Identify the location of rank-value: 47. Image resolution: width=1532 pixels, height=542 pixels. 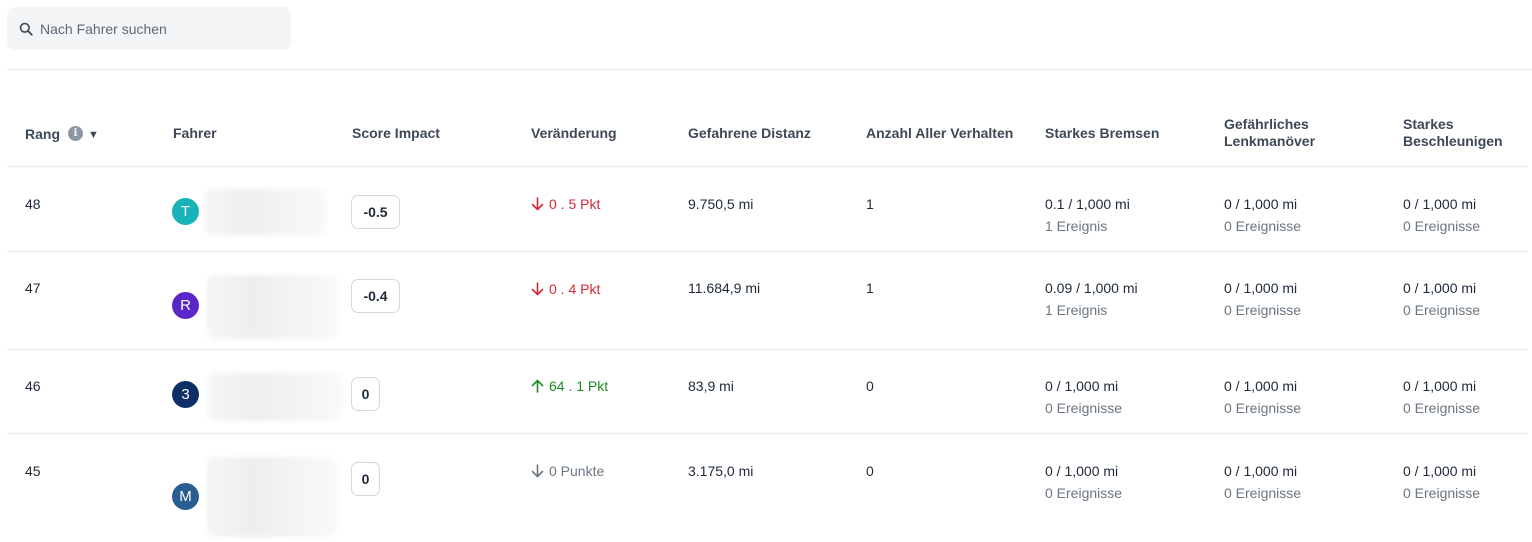
(33, 288).